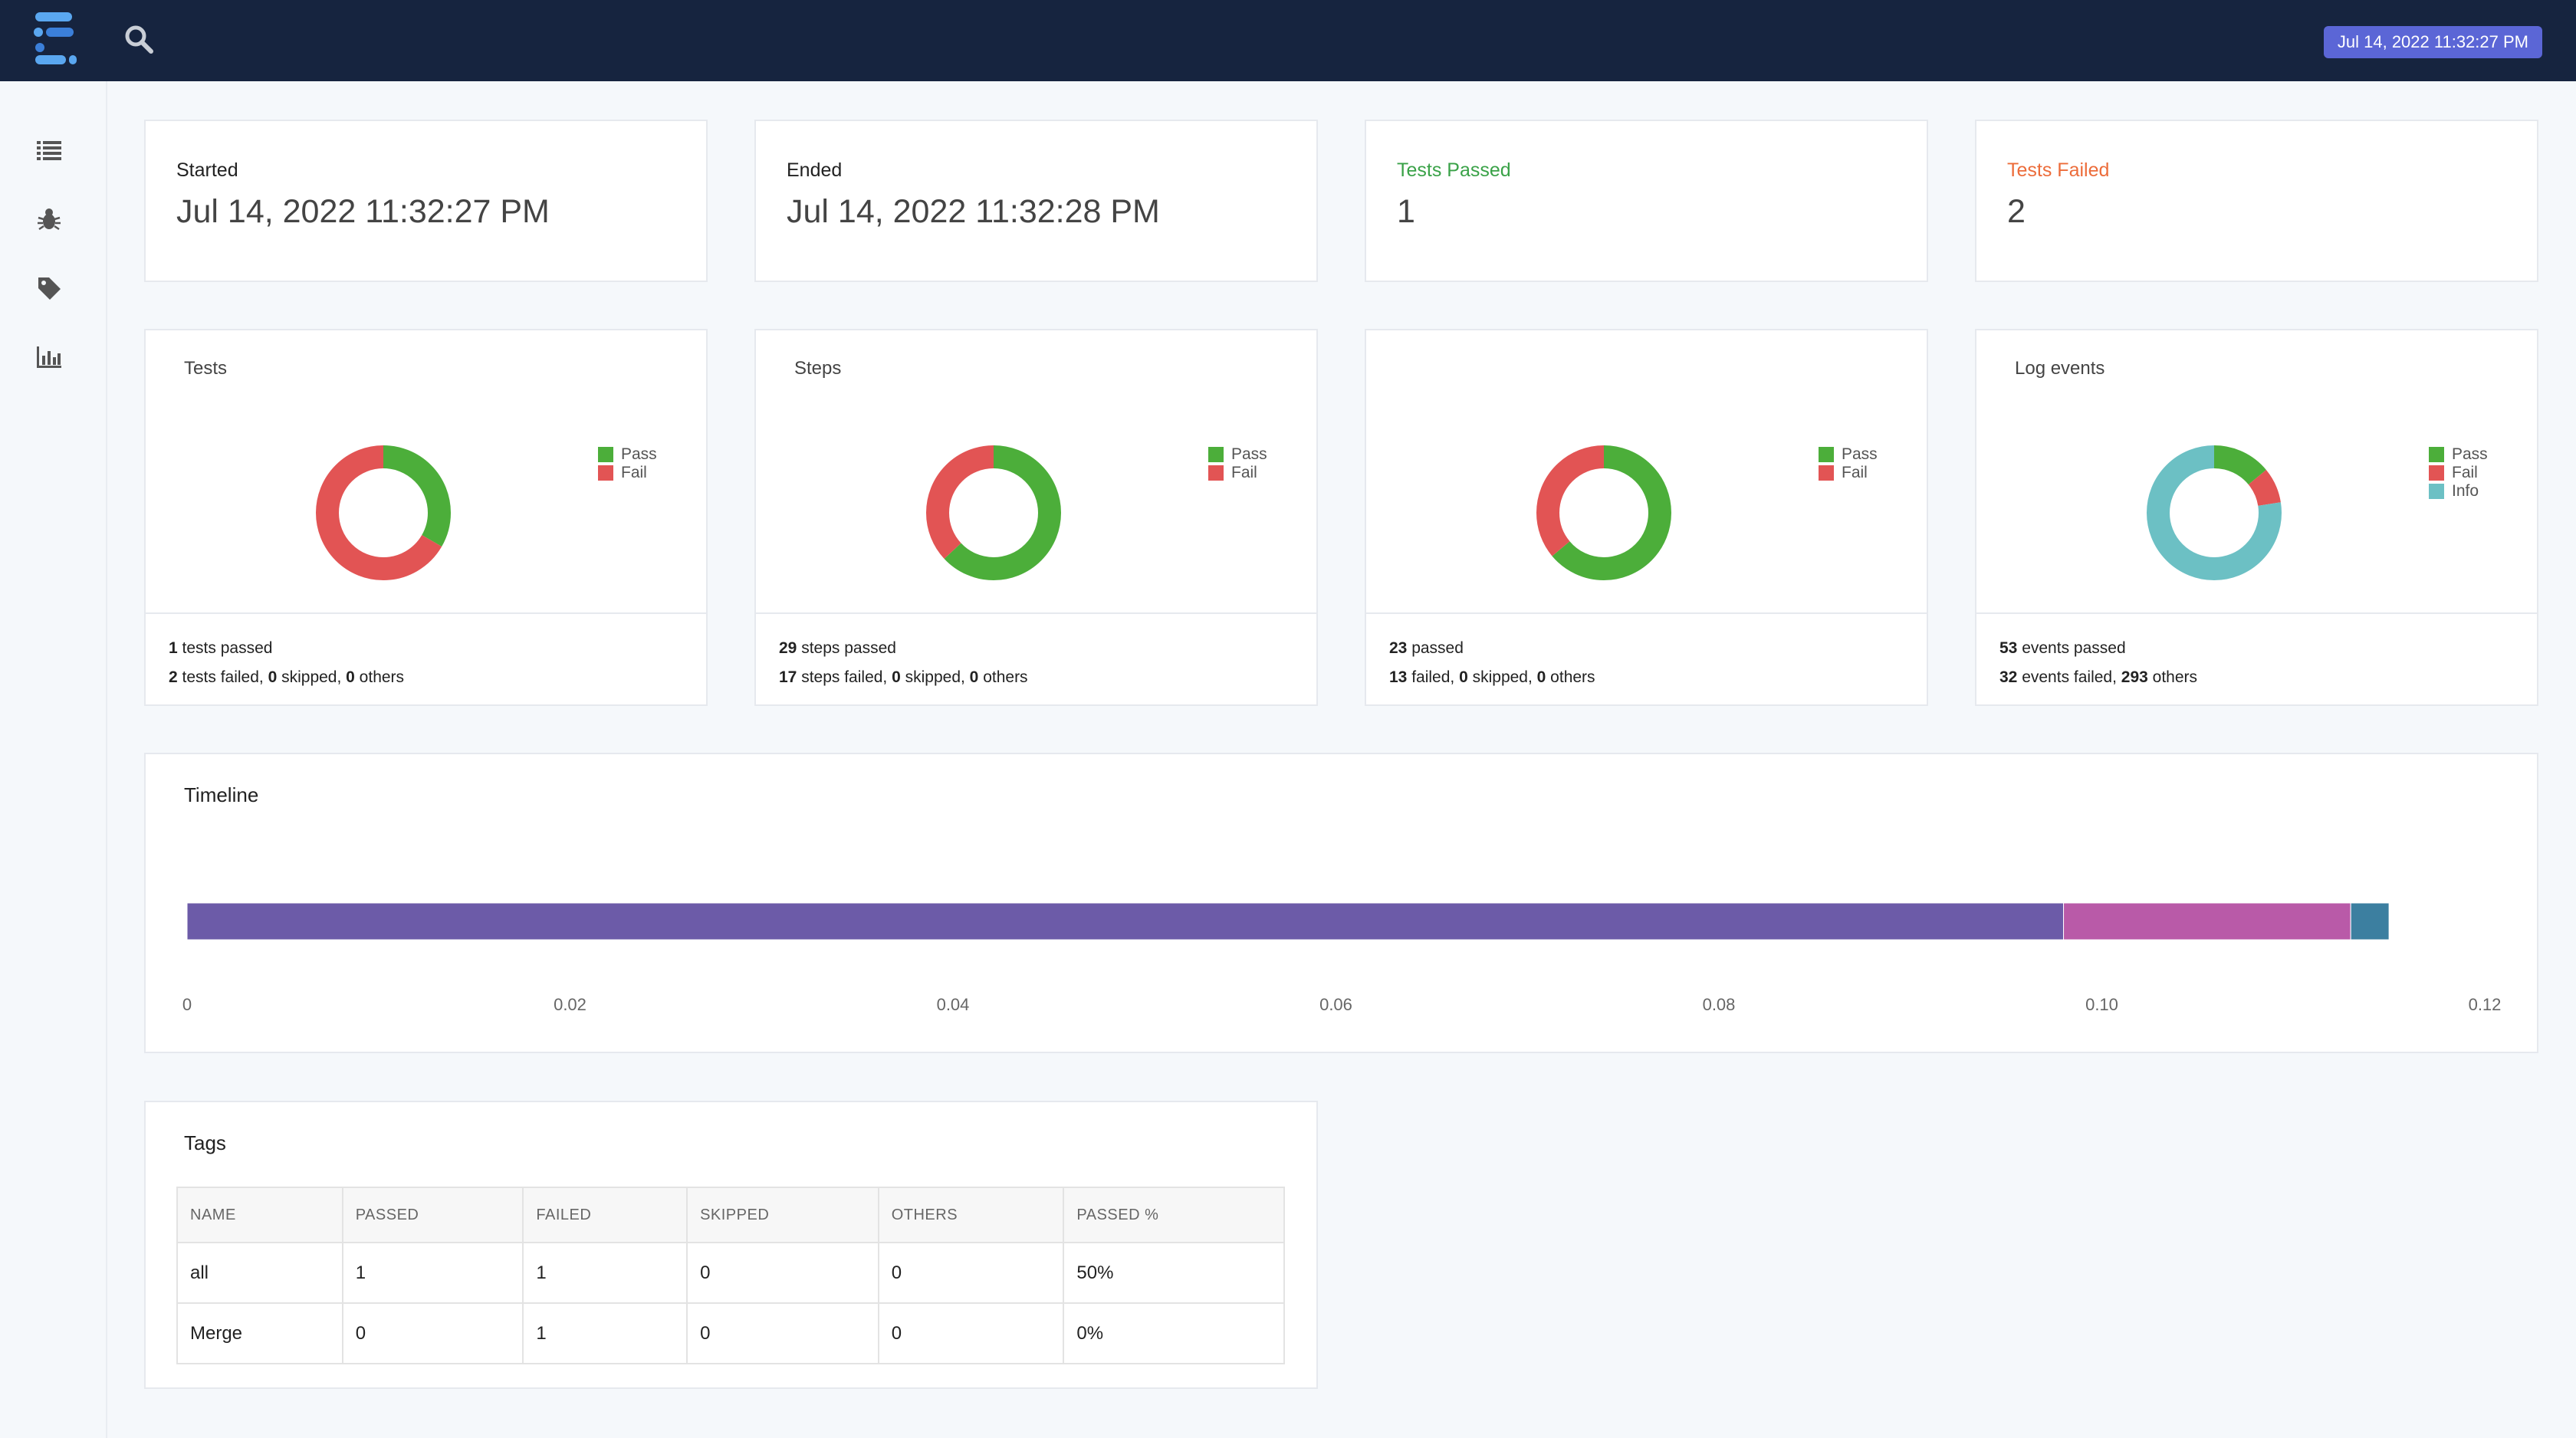 The width and height of the screenshot is (2576, 1438). I want to click on datetime-badge: Jul 14, 2022 11:32:27 PM, so click(2433, 42).